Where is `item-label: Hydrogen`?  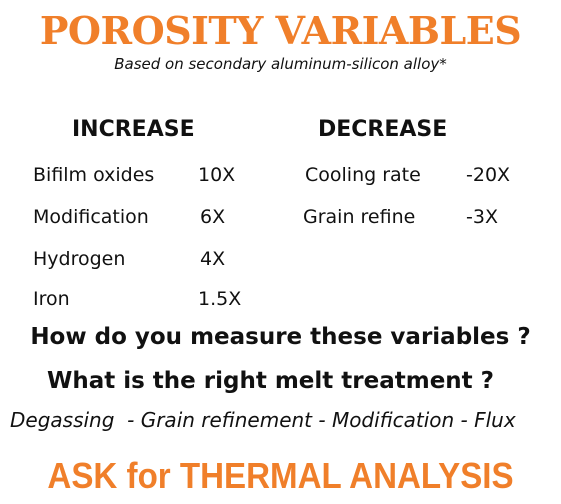 item-label: Hydrogen is located at coordinates (79, 259).